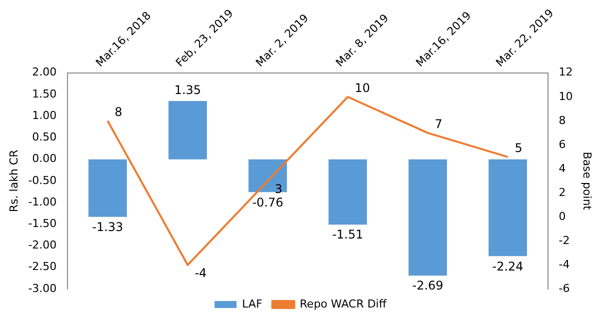 The image size is (603, 322). I want to click on data-label: 1.35, so click(188, 90).